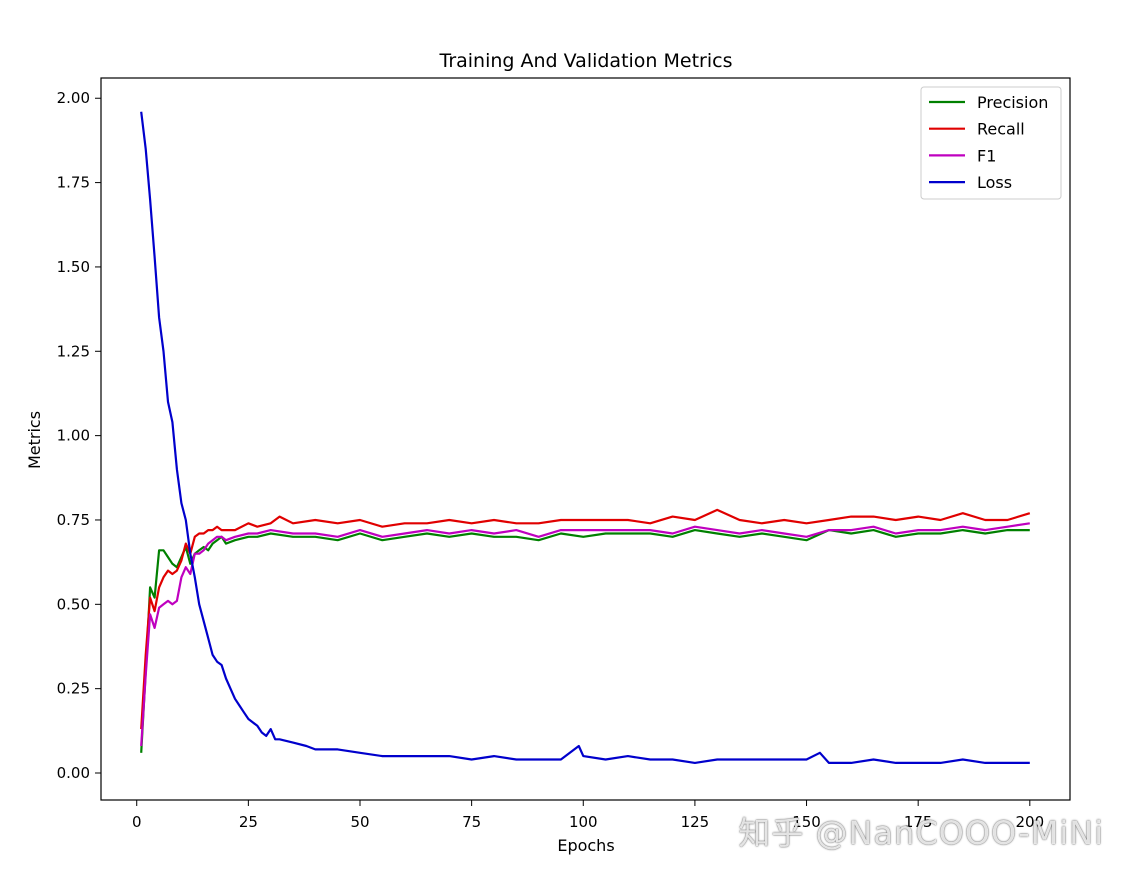 The width and height of the screenshot is (1132, 876). Describe the element at coordinates (918, 822) in the screenshot. I see `x-tick-label: 175` at that location.